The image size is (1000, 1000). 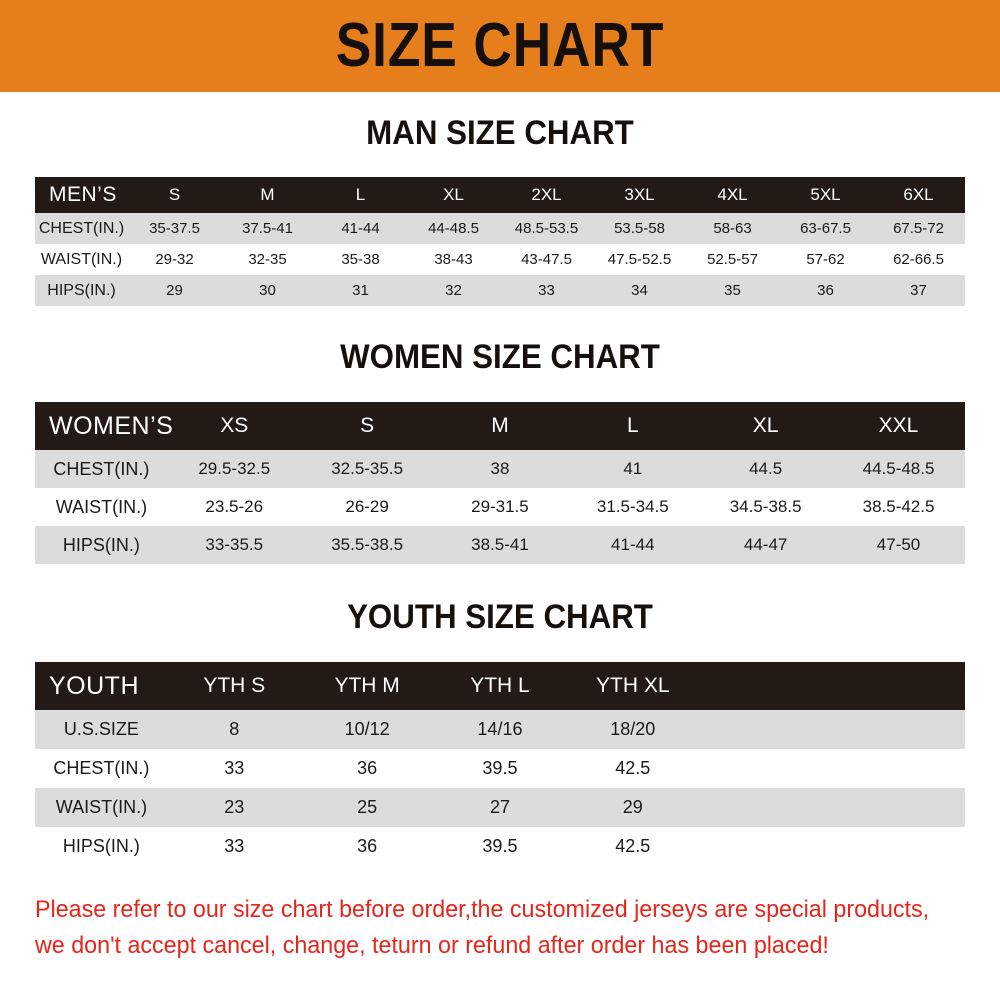 What do you see at coordinates (367, 846) in the screenshot?
I see `youth-hips-m: 36` at bounding box center [367, 846].